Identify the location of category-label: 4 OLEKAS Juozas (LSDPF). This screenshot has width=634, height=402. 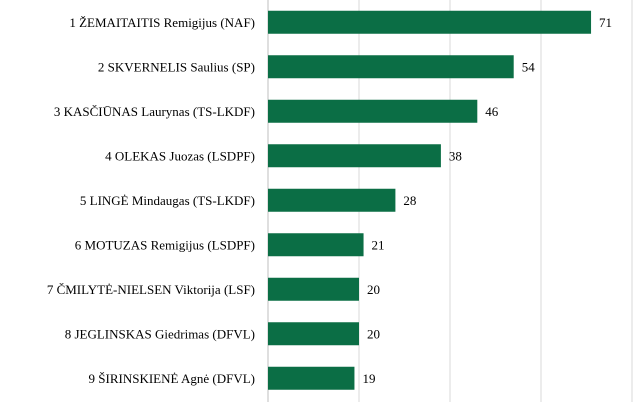
(180, 155).